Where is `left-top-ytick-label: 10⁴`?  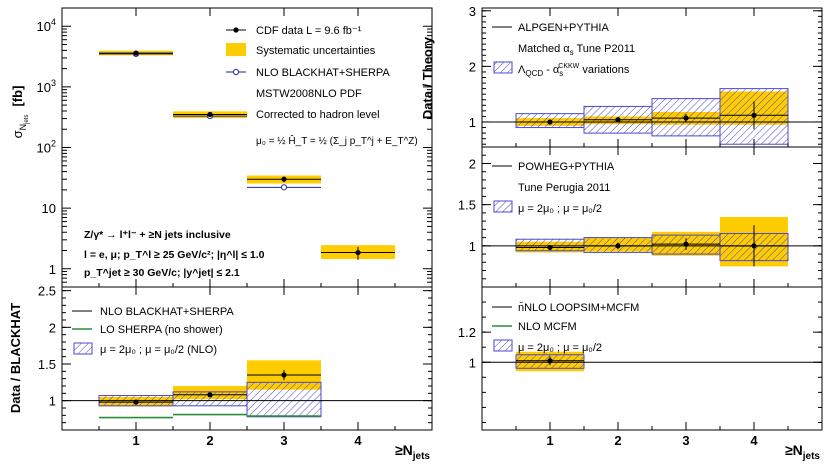 left-top-ytick-label: 10⁴ is located at coordinates (46, 25).